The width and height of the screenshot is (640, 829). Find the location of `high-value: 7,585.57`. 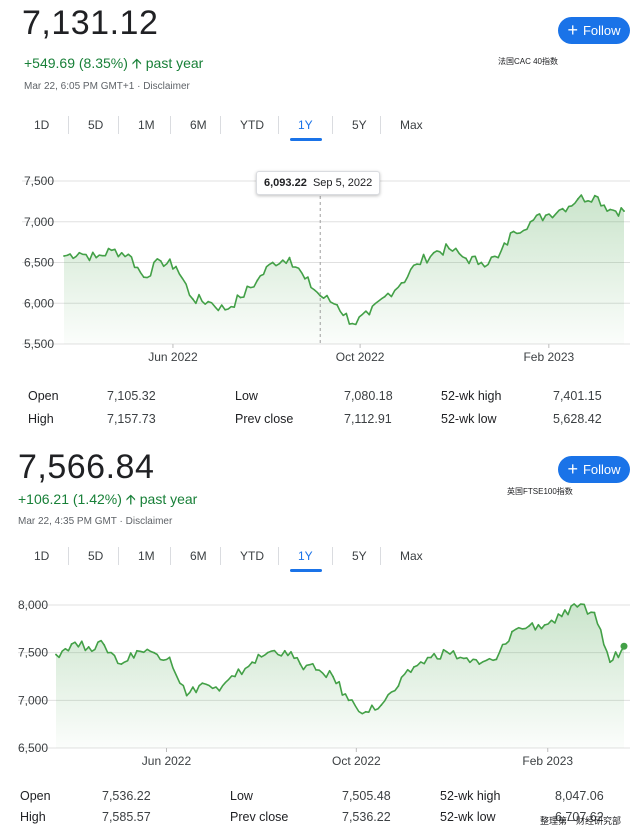

high-value: 7,585.57 is located at coordinates (126, 817).